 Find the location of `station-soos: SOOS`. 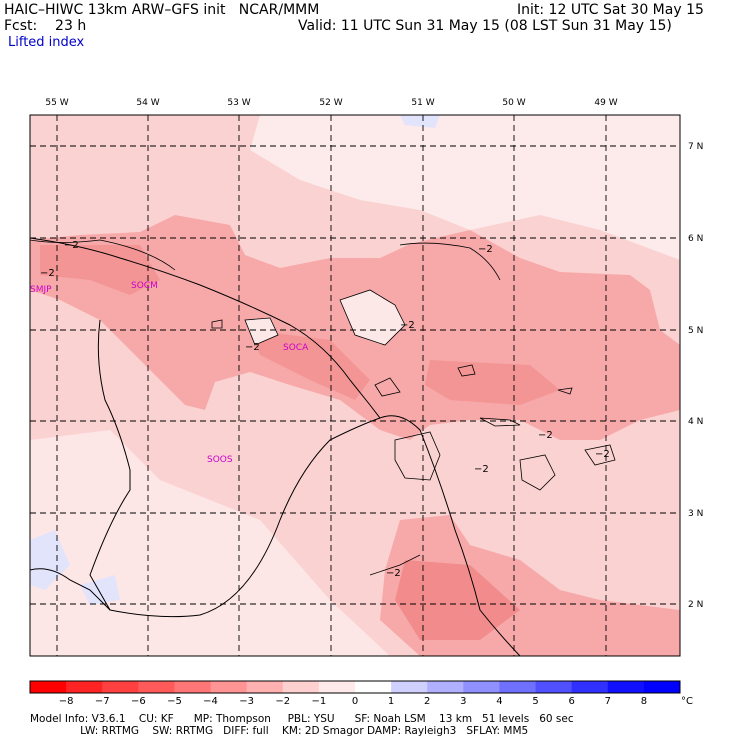

station-soos: SOOS is located at coordinates (220, 460).